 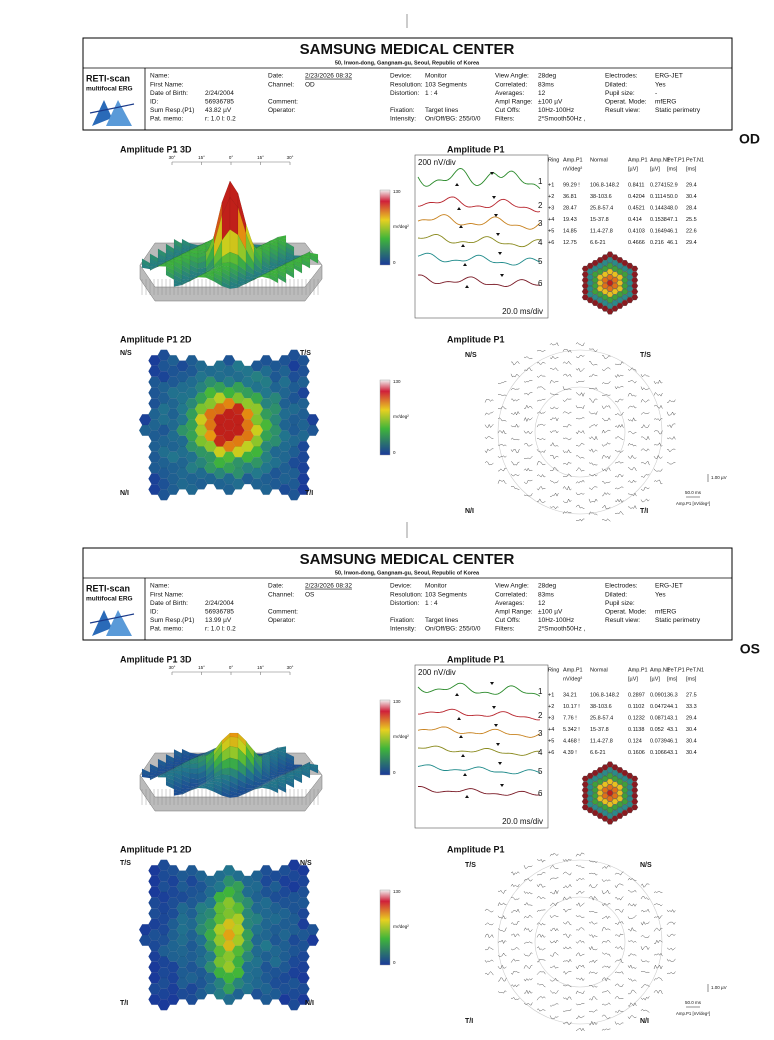 I want to click on table-cell: 46.1, so click(x=672, y=741).